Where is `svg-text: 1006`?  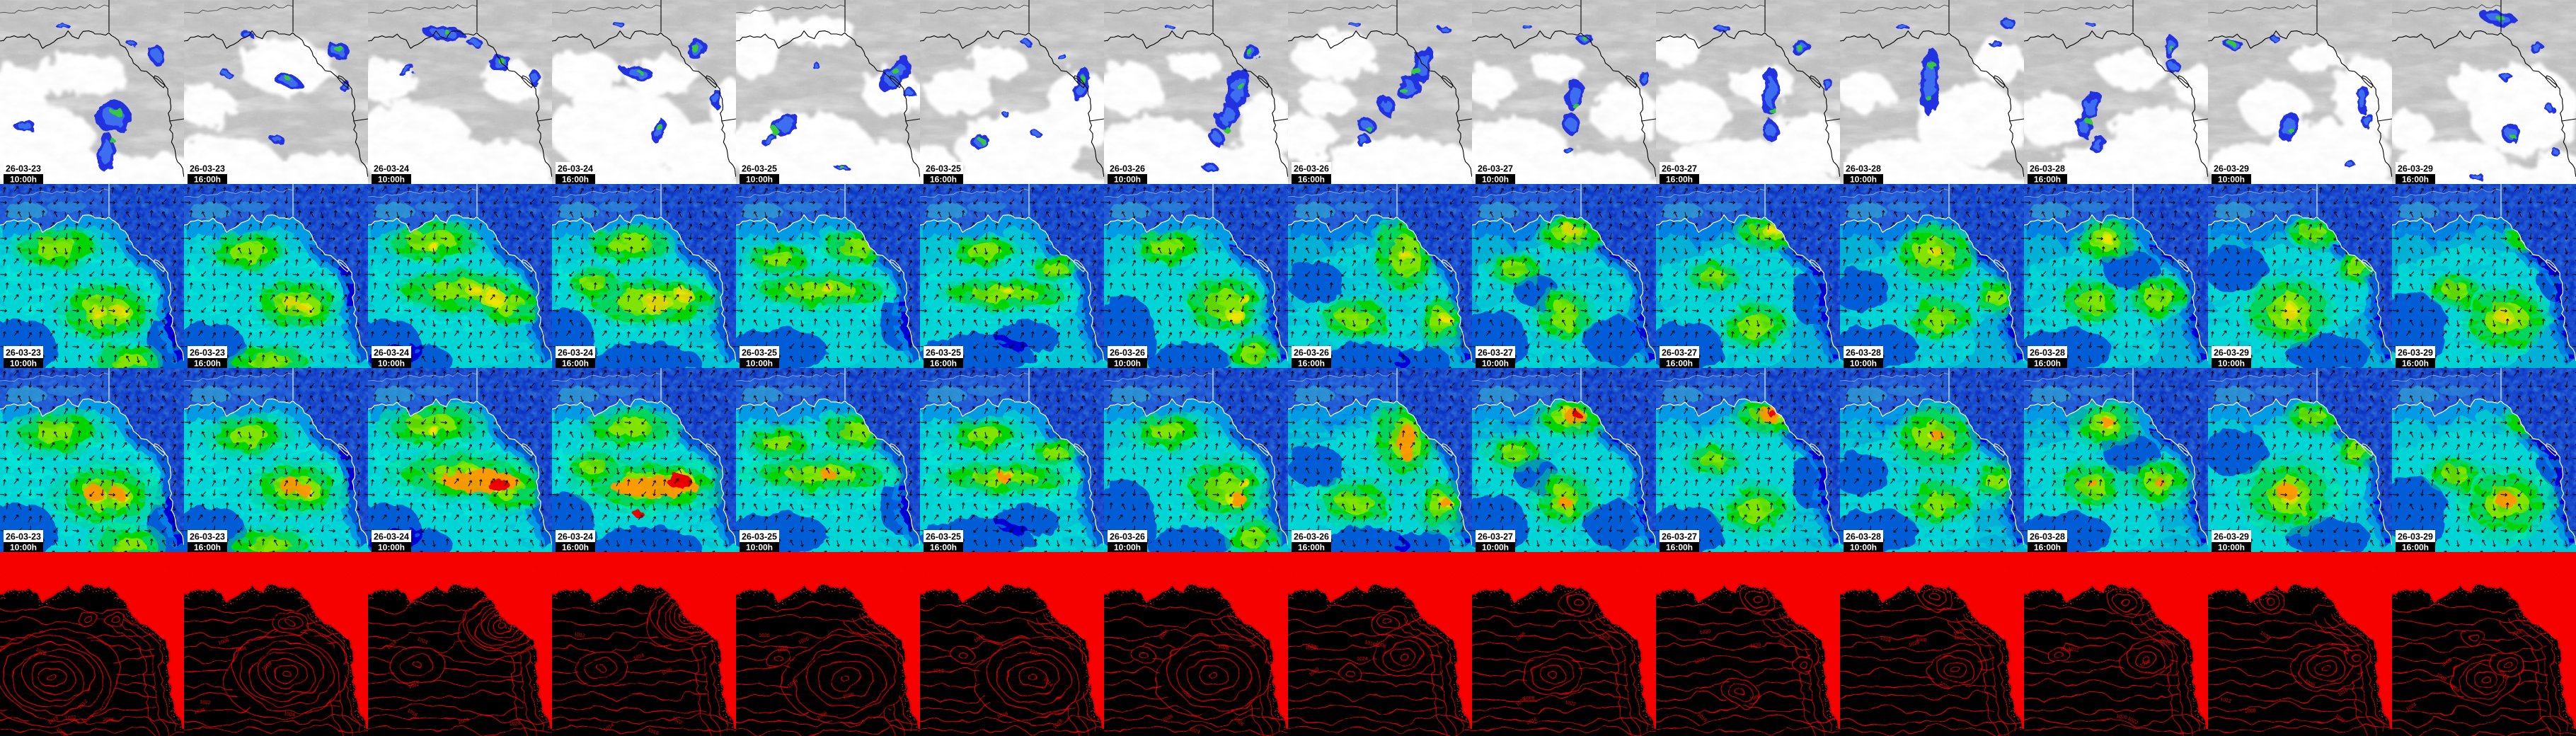
svg-text: 1006 is located at coordinates (1312, 647).